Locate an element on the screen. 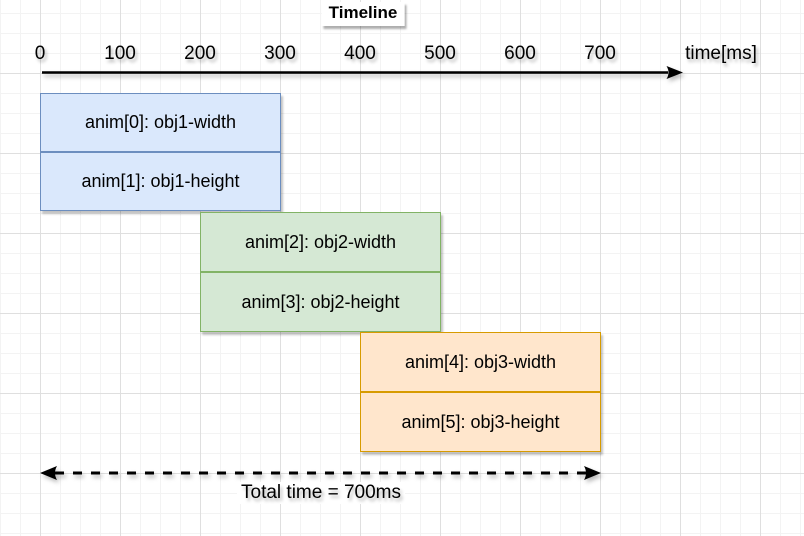  axis-tick-400: 400 is located at coordinates (360, 53).